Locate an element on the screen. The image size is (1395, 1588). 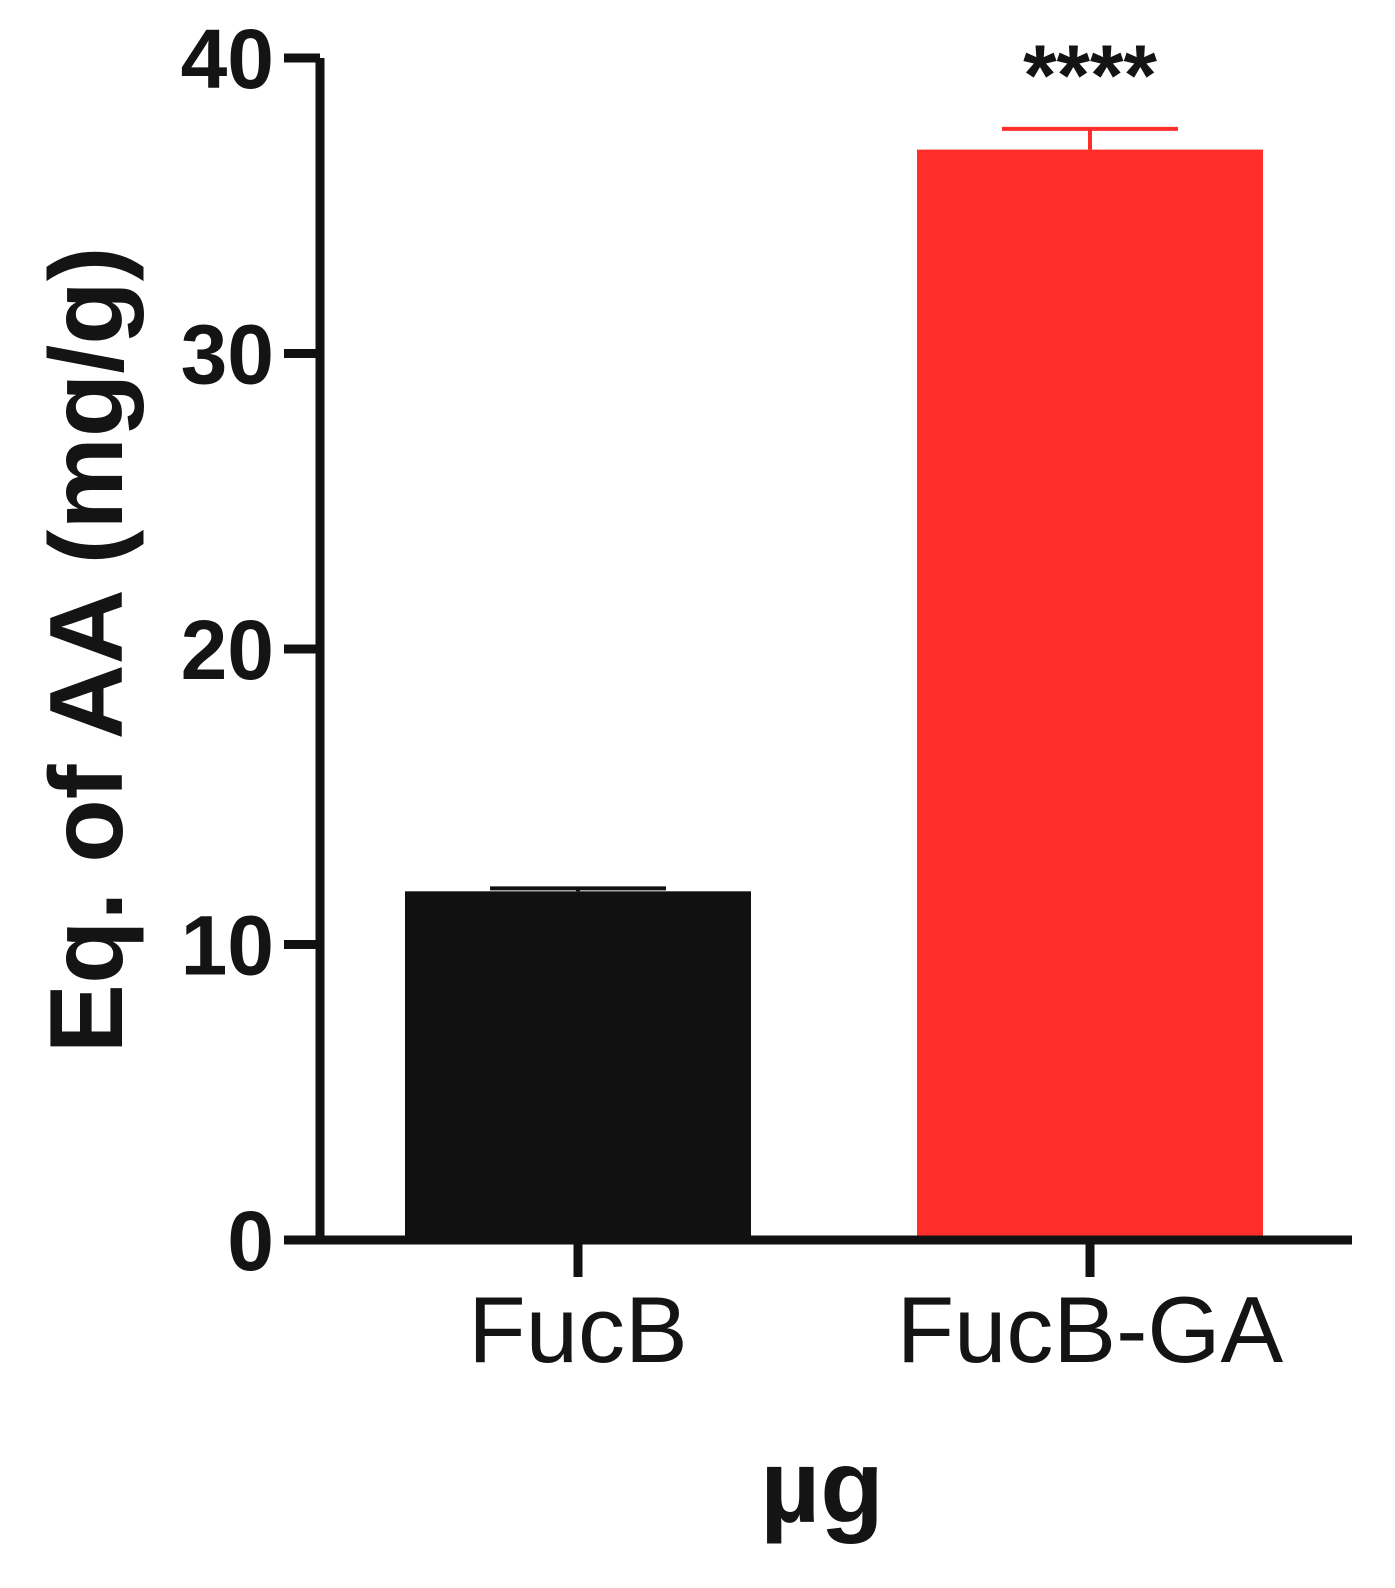
x-axis-title: µg is located at coordinates (821, 1487).